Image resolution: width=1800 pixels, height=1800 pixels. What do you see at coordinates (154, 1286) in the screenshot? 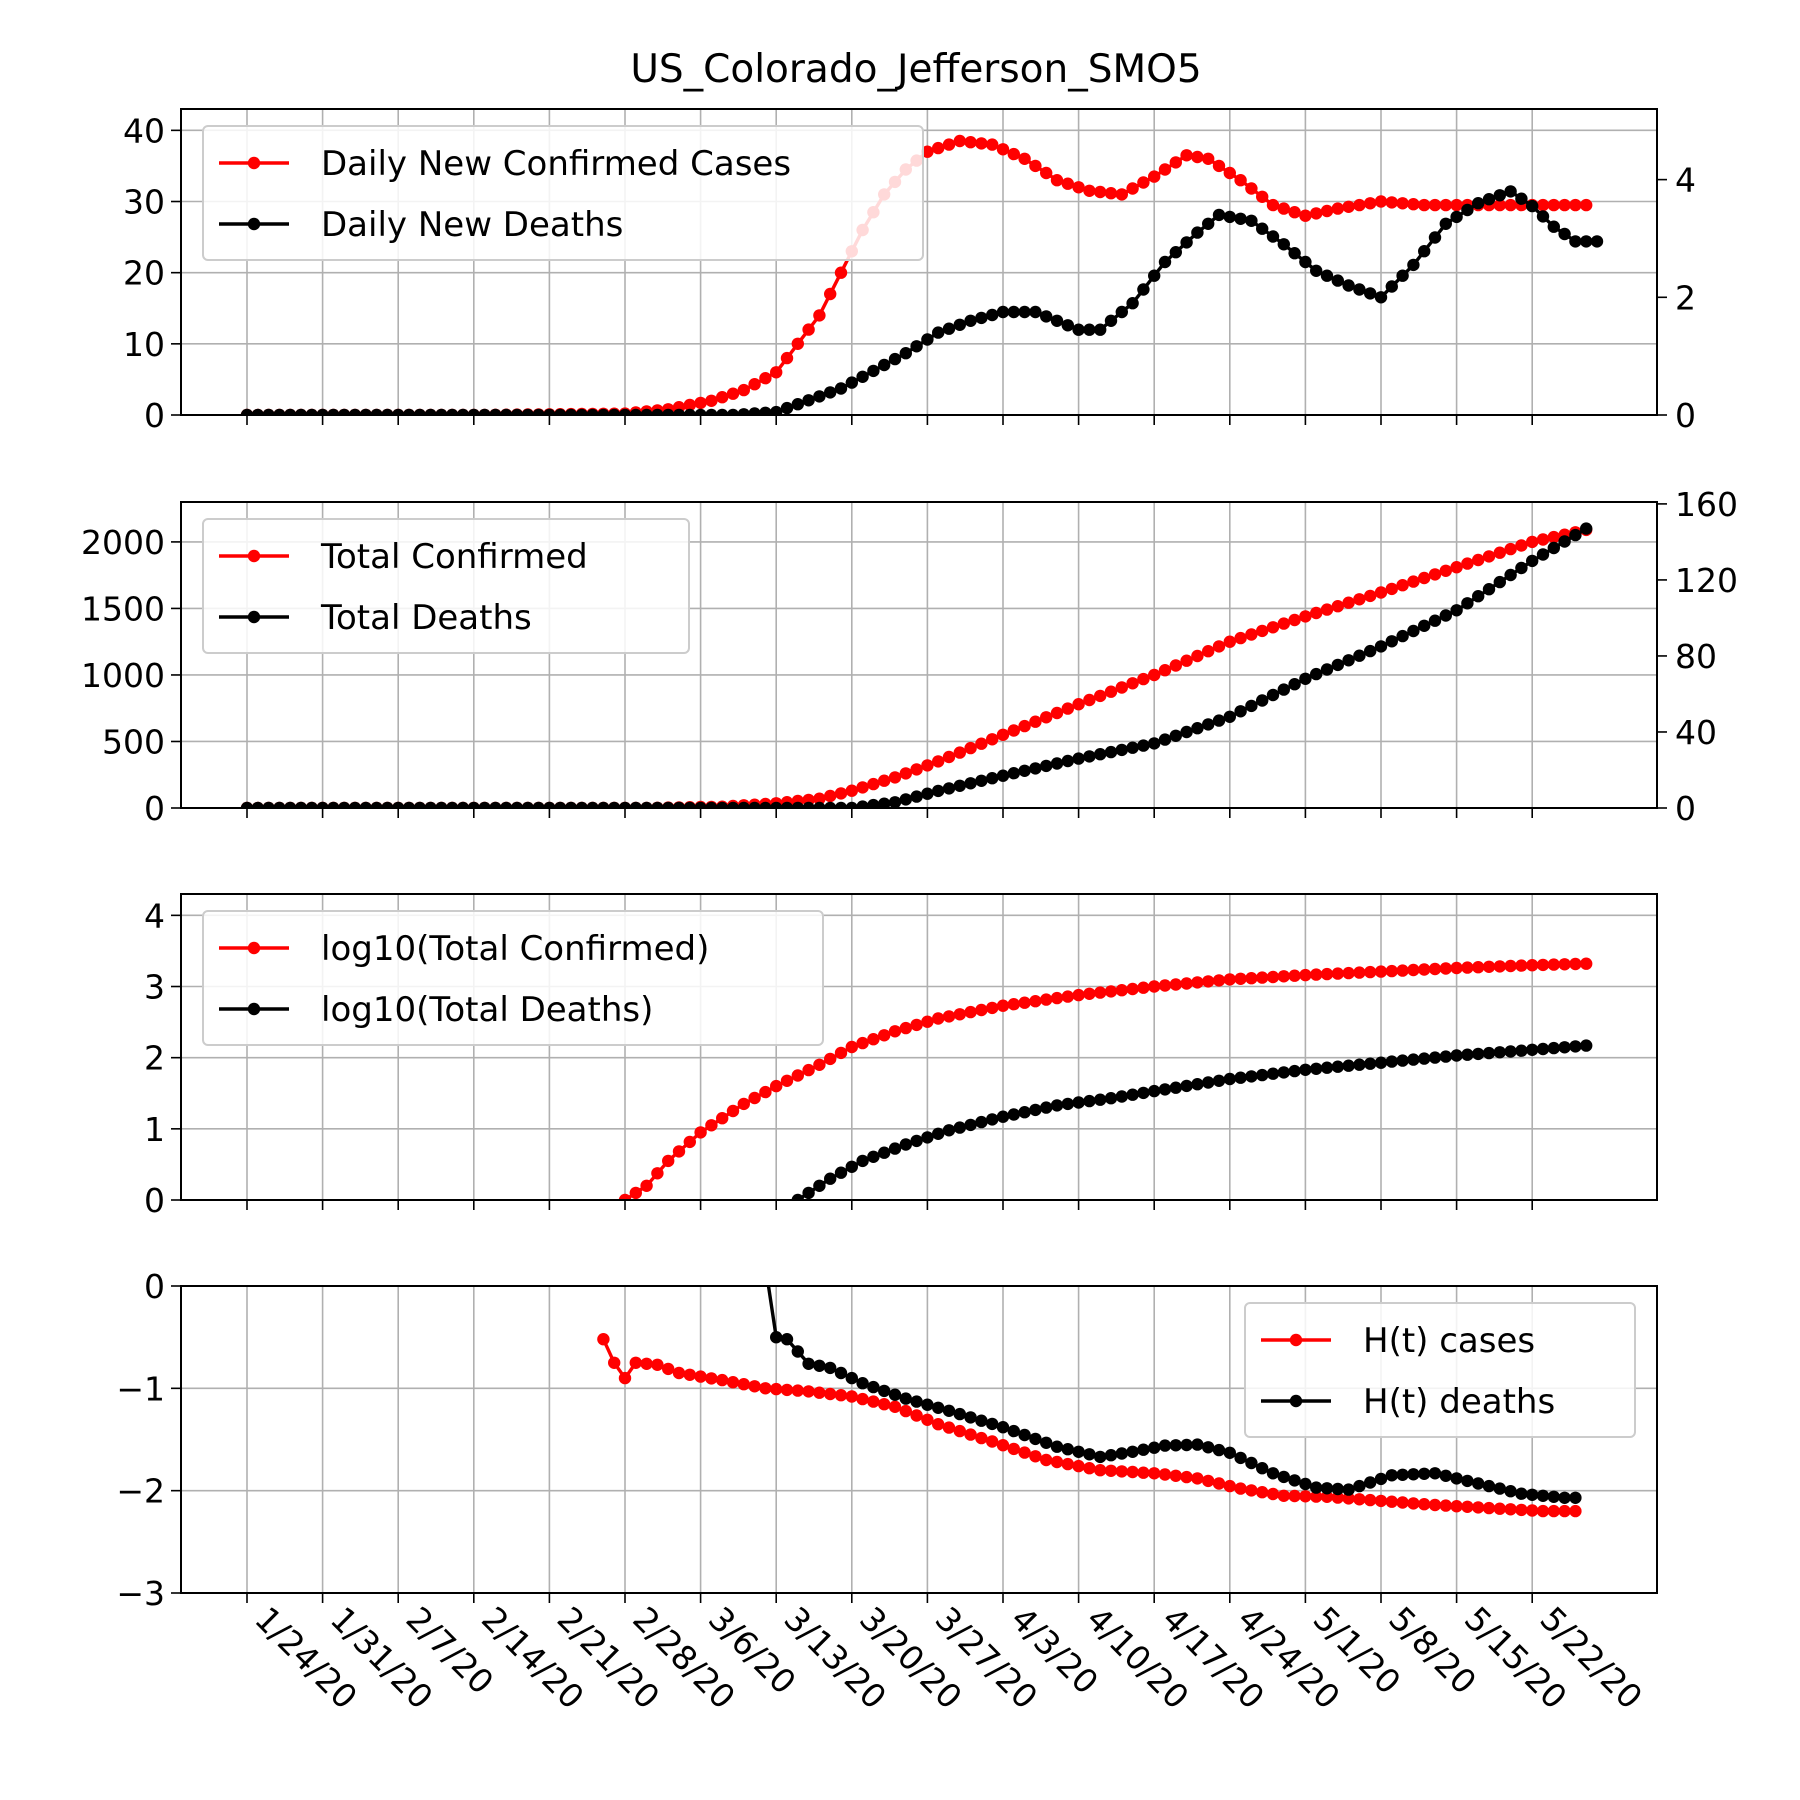
I see `y-tick-label: 0` at bounding box center [154, 1286].